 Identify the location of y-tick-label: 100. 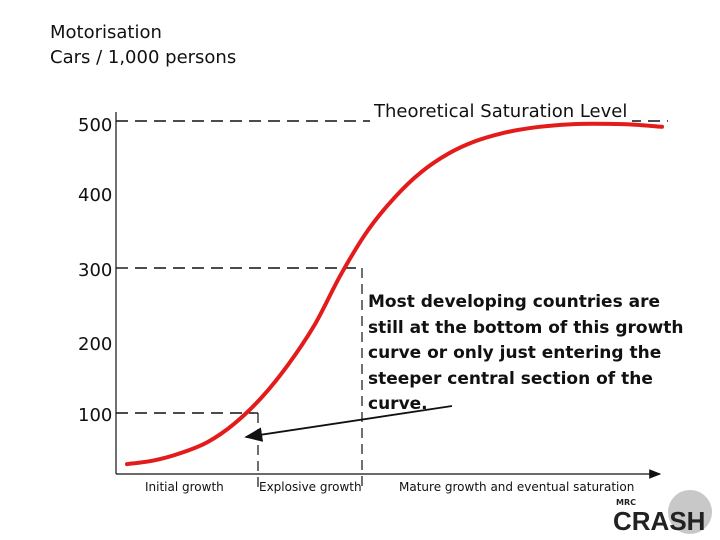
(95, 415).